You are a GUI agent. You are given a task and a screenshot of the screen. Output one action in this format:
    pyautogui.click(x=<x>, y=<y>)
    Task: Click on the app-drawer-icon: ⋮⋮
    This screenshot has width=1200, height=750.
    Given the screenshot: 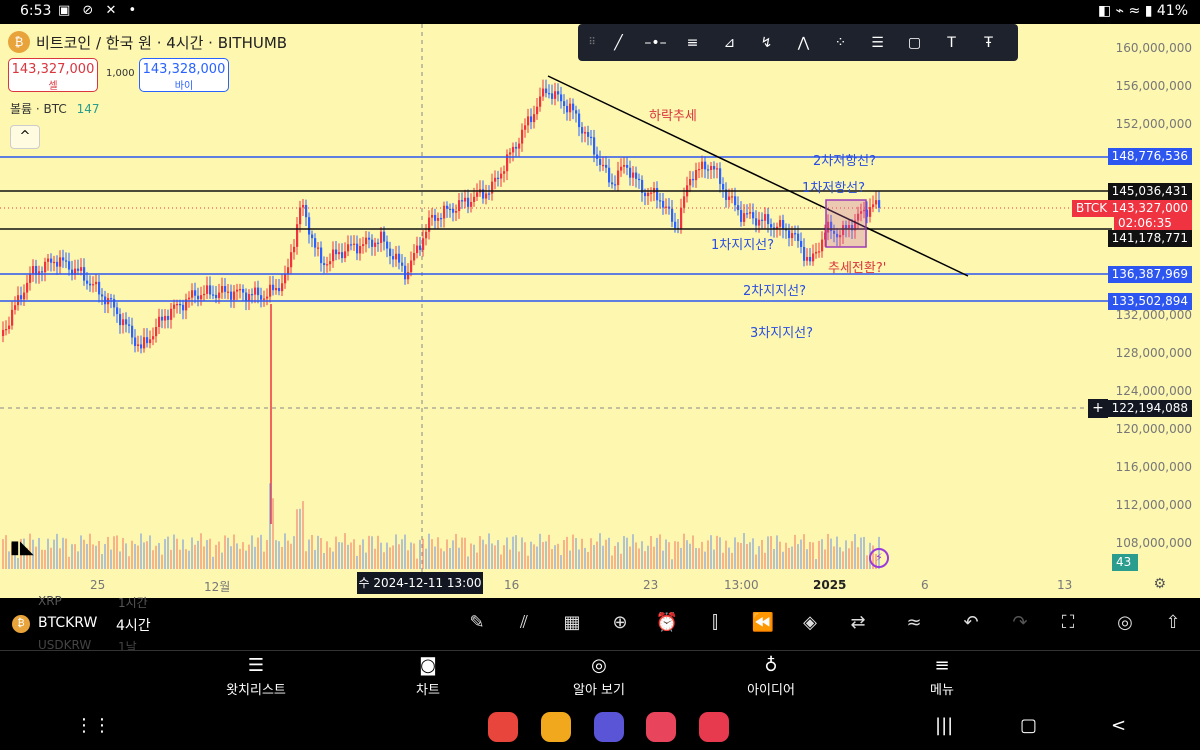 What is the action you would take?
    pyautogui.click(x=93, y=725)
    